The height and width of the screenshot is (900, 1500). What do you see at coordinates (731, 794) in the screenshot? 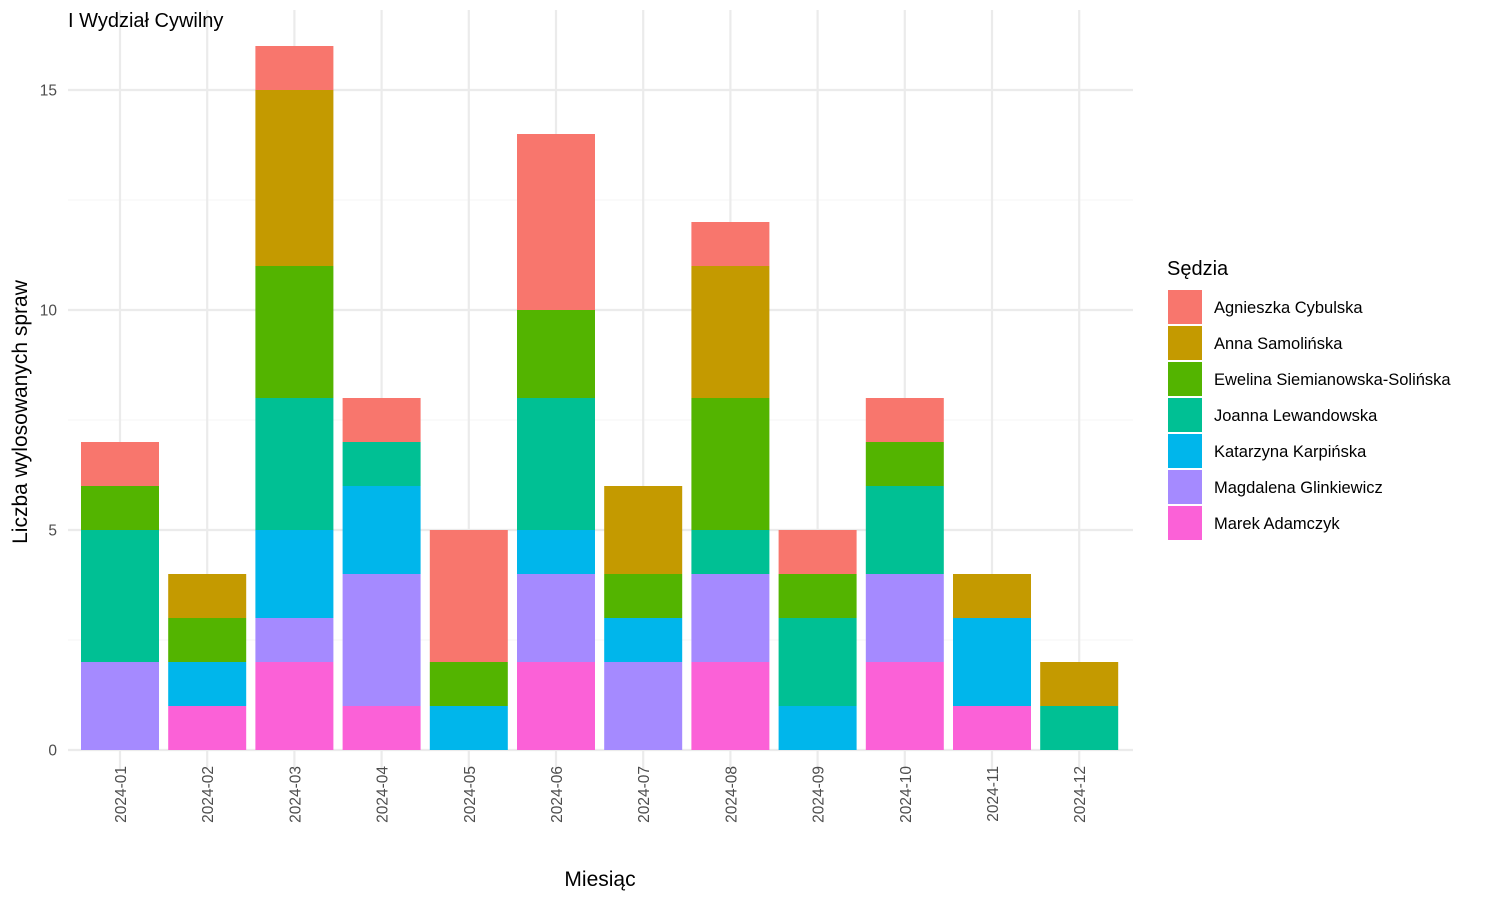
I see `x-tick-label: 2024-08` at bounding box center [731, 794].